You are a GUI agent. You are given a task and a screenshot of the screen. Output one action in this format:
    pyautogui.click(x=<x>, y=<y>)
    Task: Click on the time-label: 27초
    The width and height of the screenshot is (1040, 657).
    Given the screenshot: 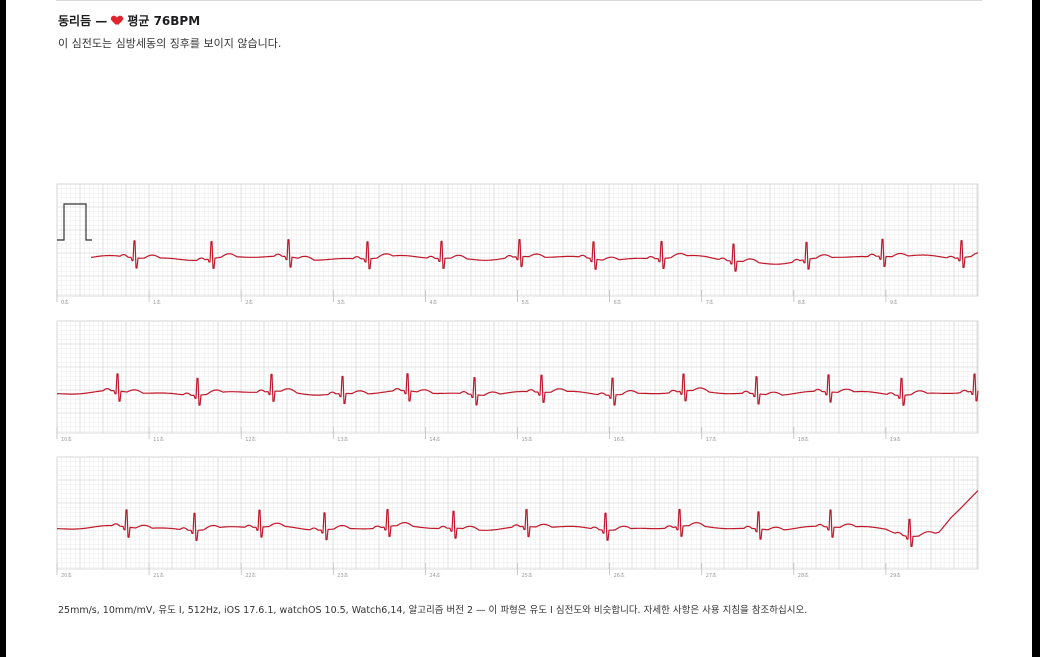 What is the action you would take?
    pyautogui.click(x=711, y=576)
    